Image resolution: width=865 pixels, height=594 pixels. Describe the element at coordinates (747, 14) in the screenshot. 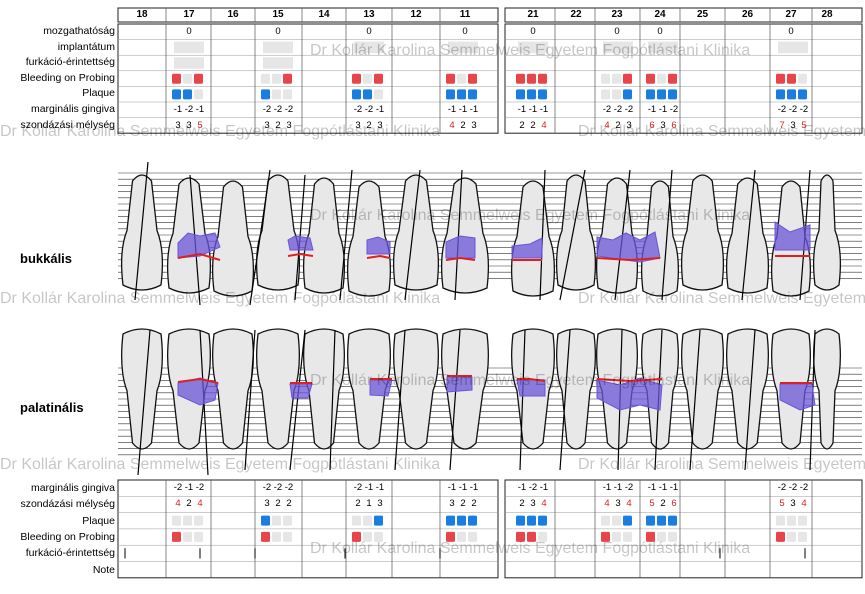

I see `tooth-number-26: 26` at that location.